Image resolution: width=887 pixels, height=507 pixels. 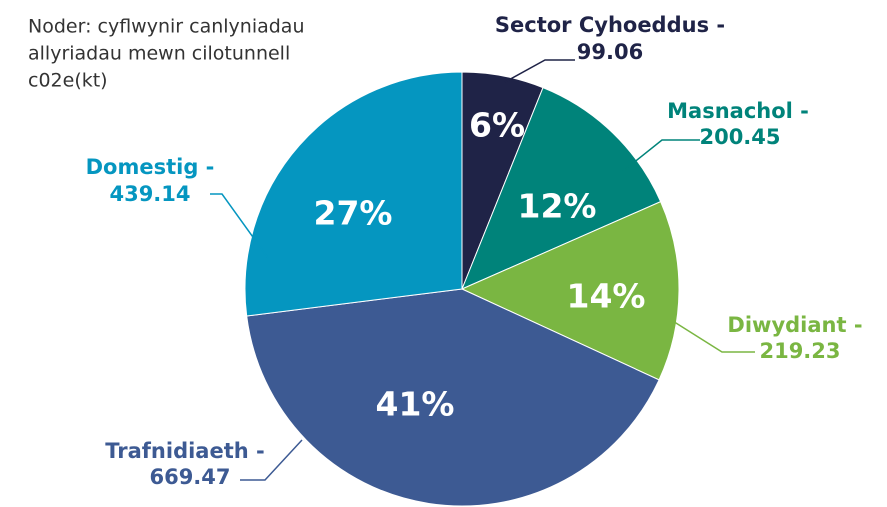 What do you see at coordinates (738, 111) in the screenshot?
I see `category-label: Masnachol -` at bounding box center [738, 111].